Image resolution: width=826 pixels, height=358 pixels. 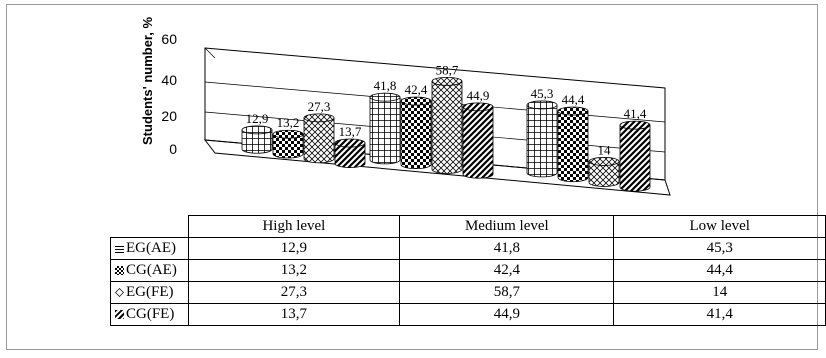 I want to click on data-label: 41,4, so click(x=635, y=113).